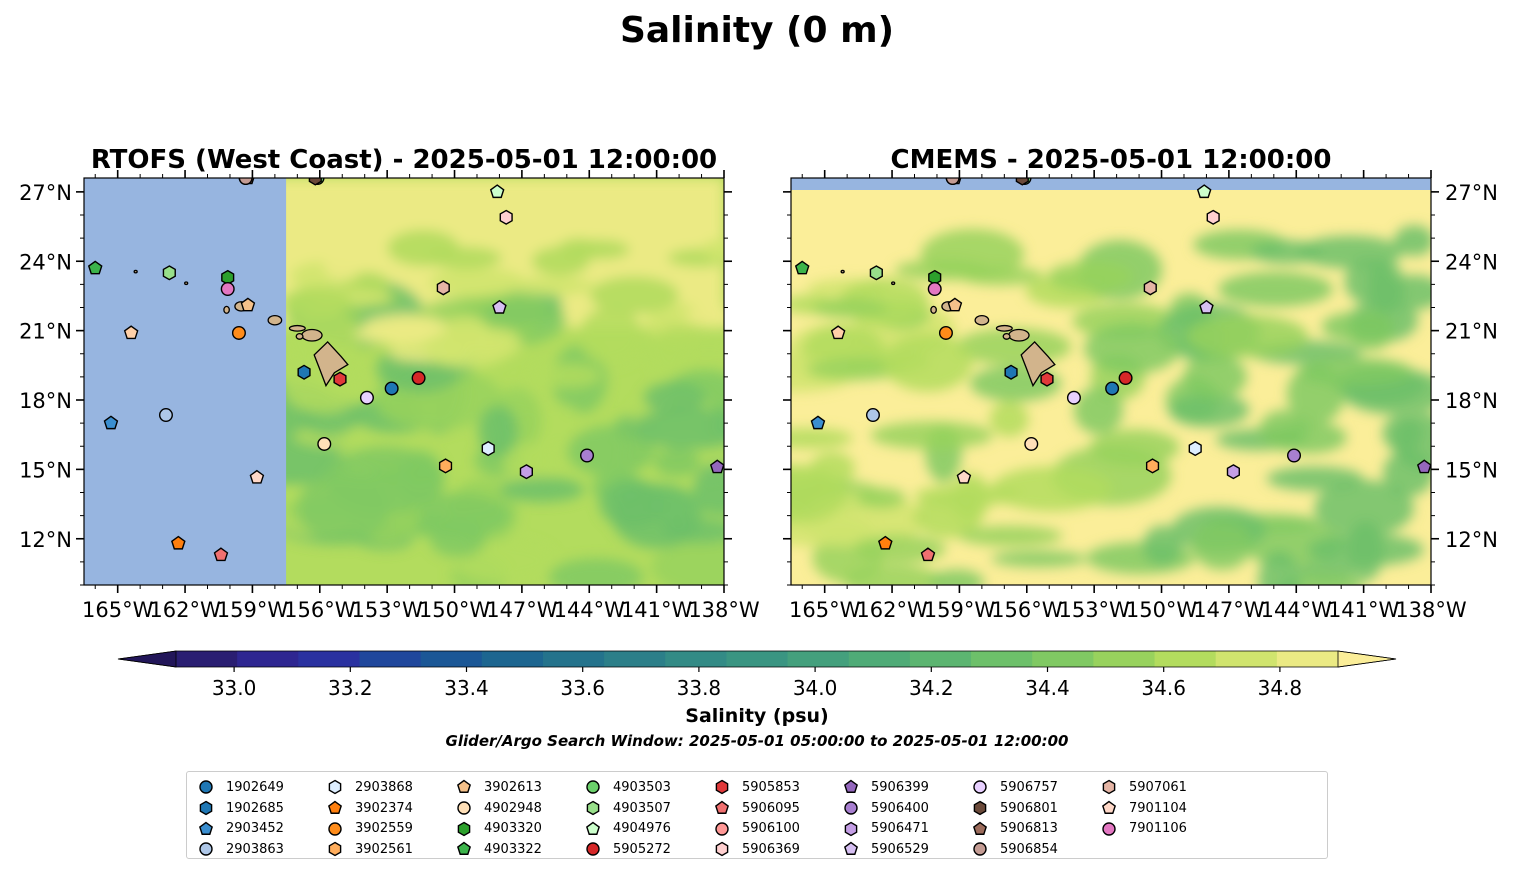 Image resolution: width=1514 pixels, height=889 pixels. Describe the element at coordinates (590, 610) in the screenshot. I see `x-tick-label: 144°W` at that location.